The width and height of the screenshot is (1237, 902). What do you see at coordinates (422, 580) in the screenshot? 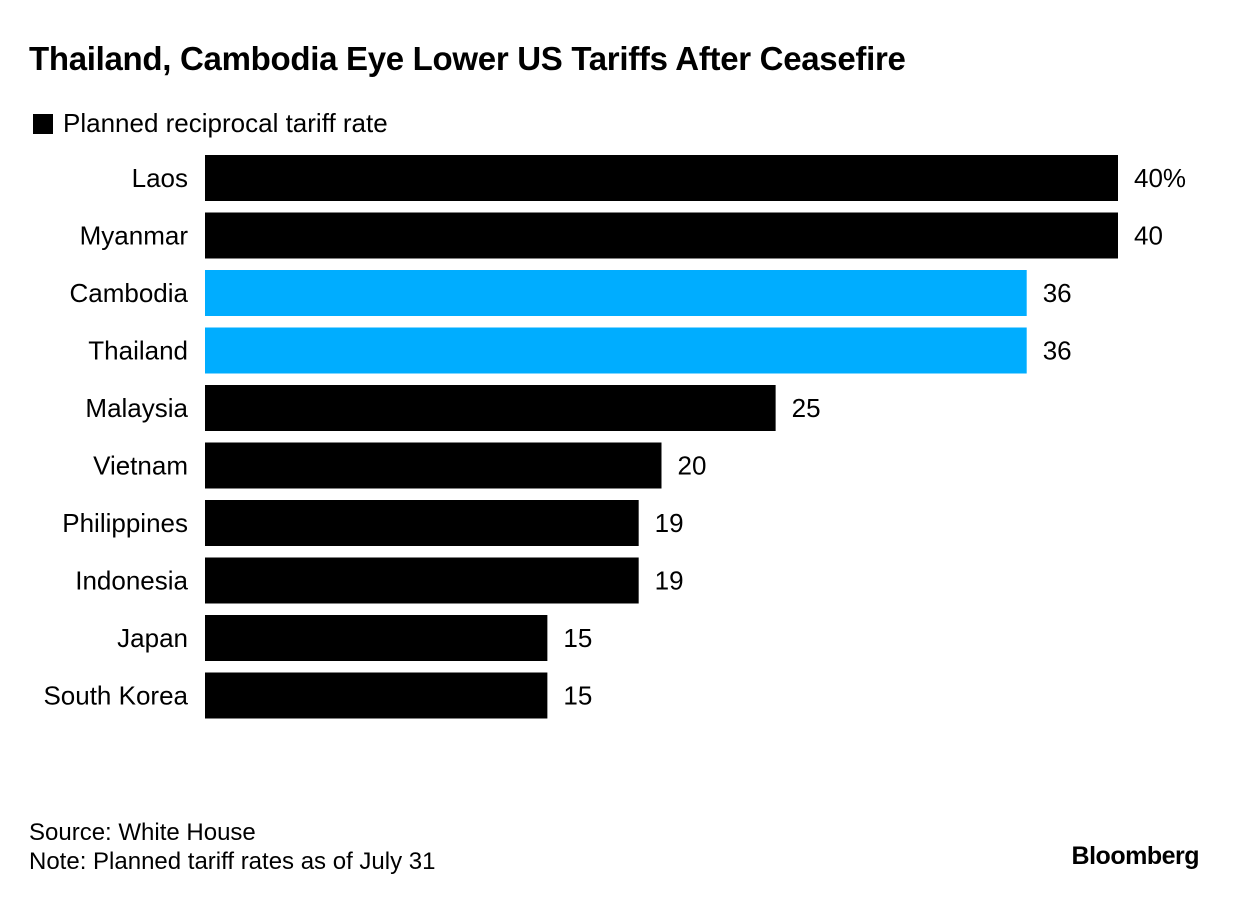
I see `bar-indonesia` at bounding box center [422, 580].